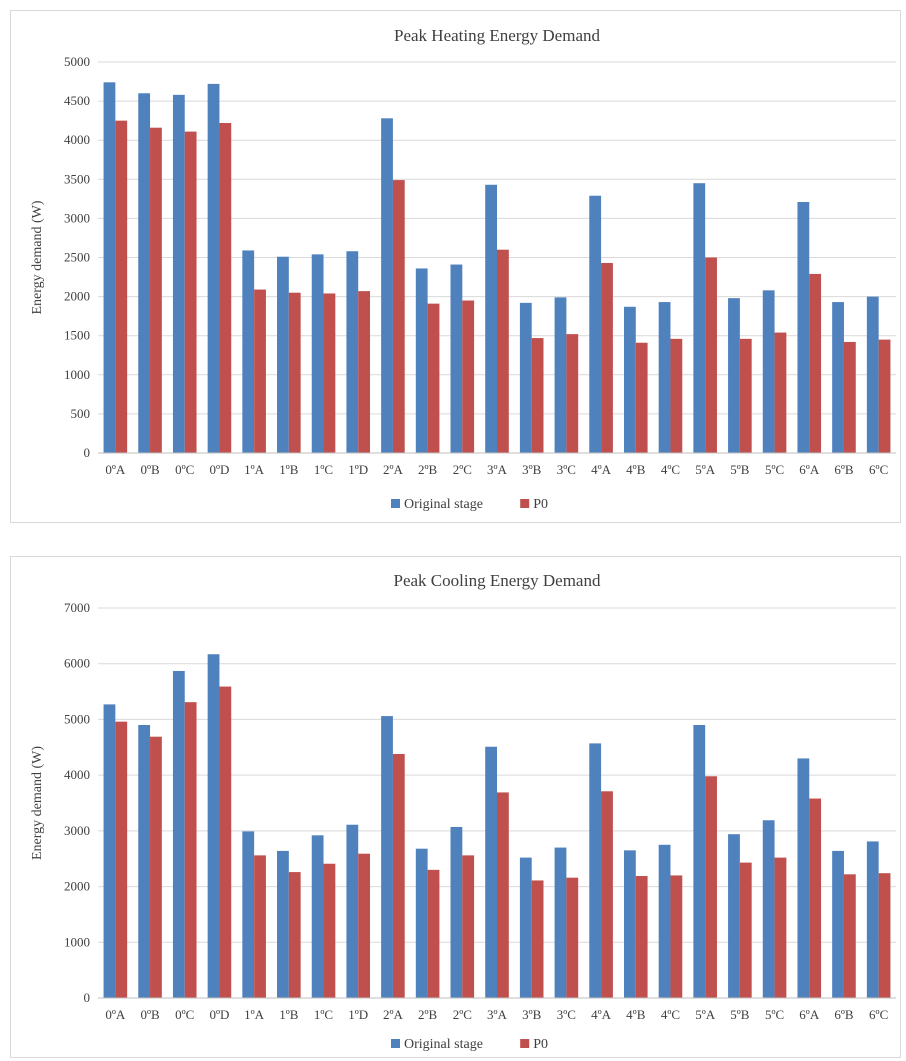 This screenshot has height=1061, width=906. What do you see at coordinates (77, 718) in the screenshot?
I see `y-tick-label: 5000` at bounding box center [77, 718].